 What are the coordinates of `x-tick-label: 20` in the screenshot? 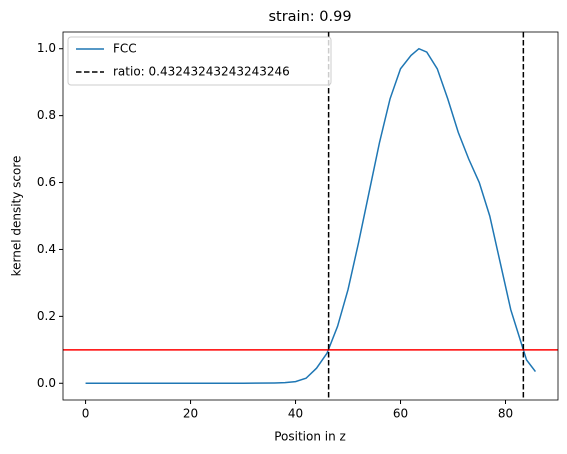 It's located at (190, 414).